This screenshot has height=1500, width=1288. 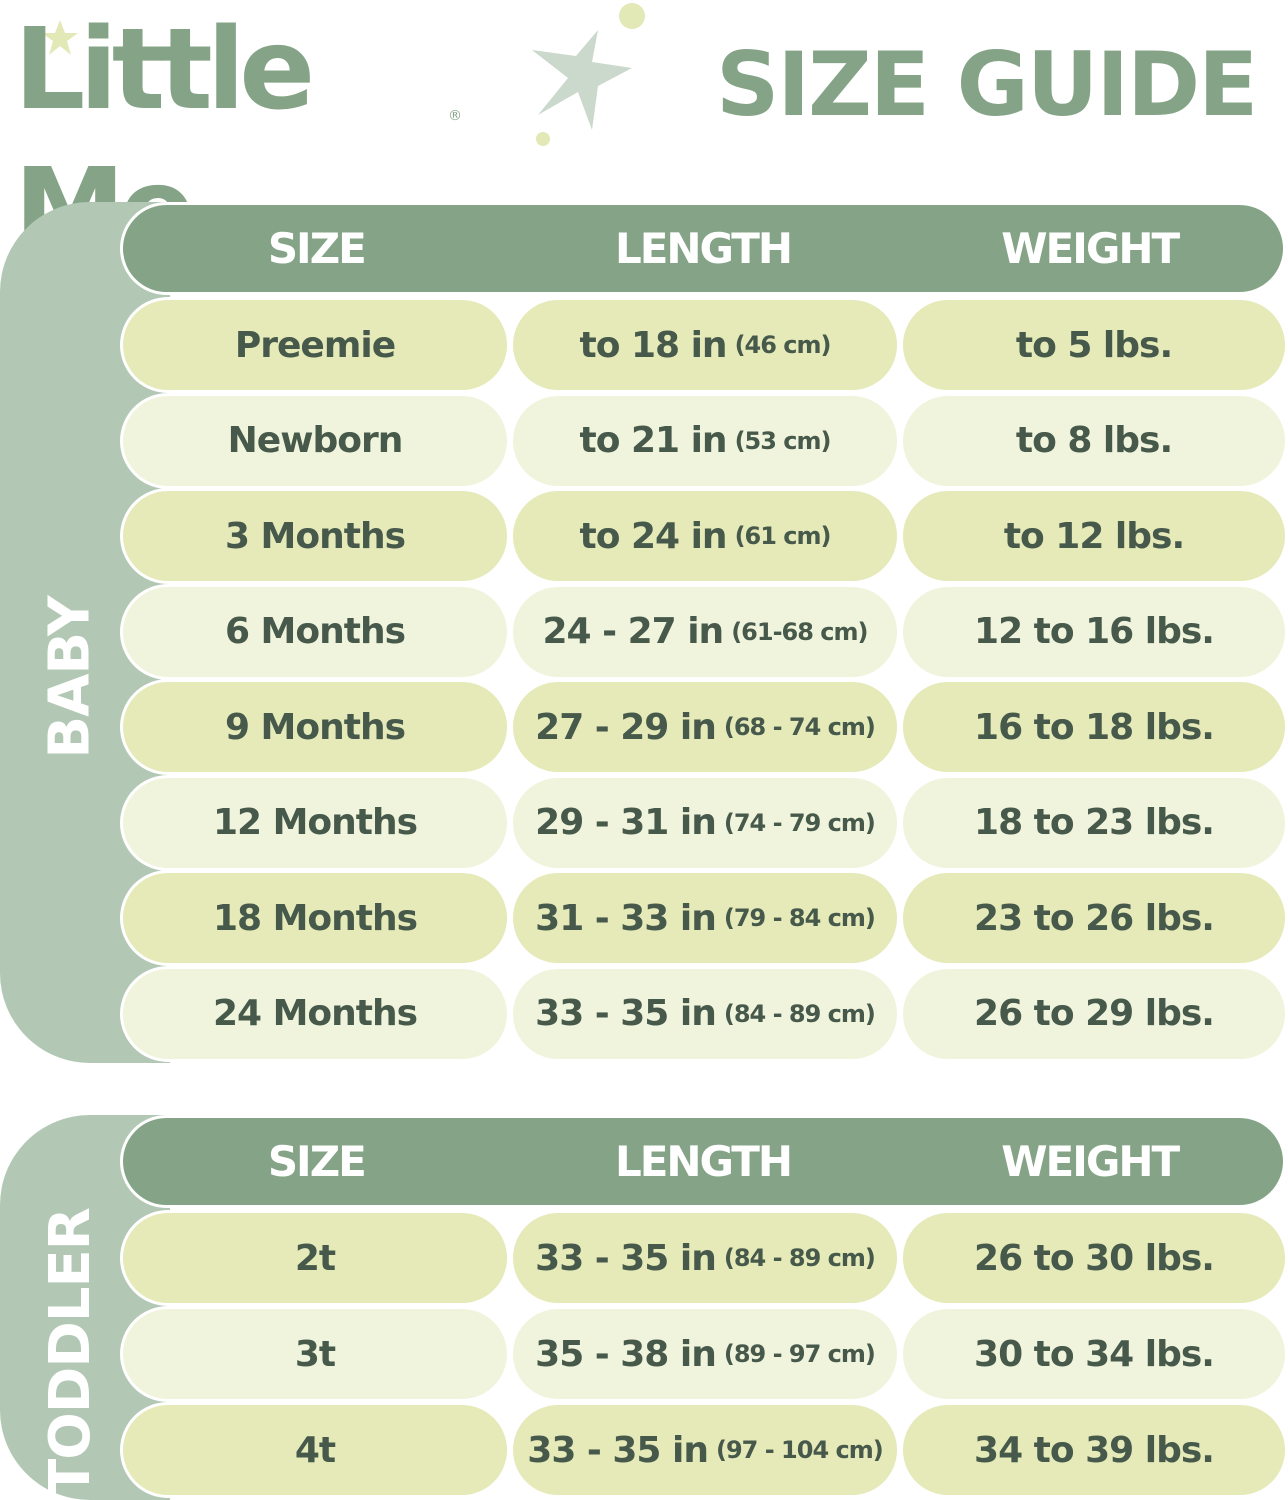 What do you see at coordinates (626, 822) in the screenshot?
I see `length-inches: 29 - 31 in` at bounding box center [626, 822].